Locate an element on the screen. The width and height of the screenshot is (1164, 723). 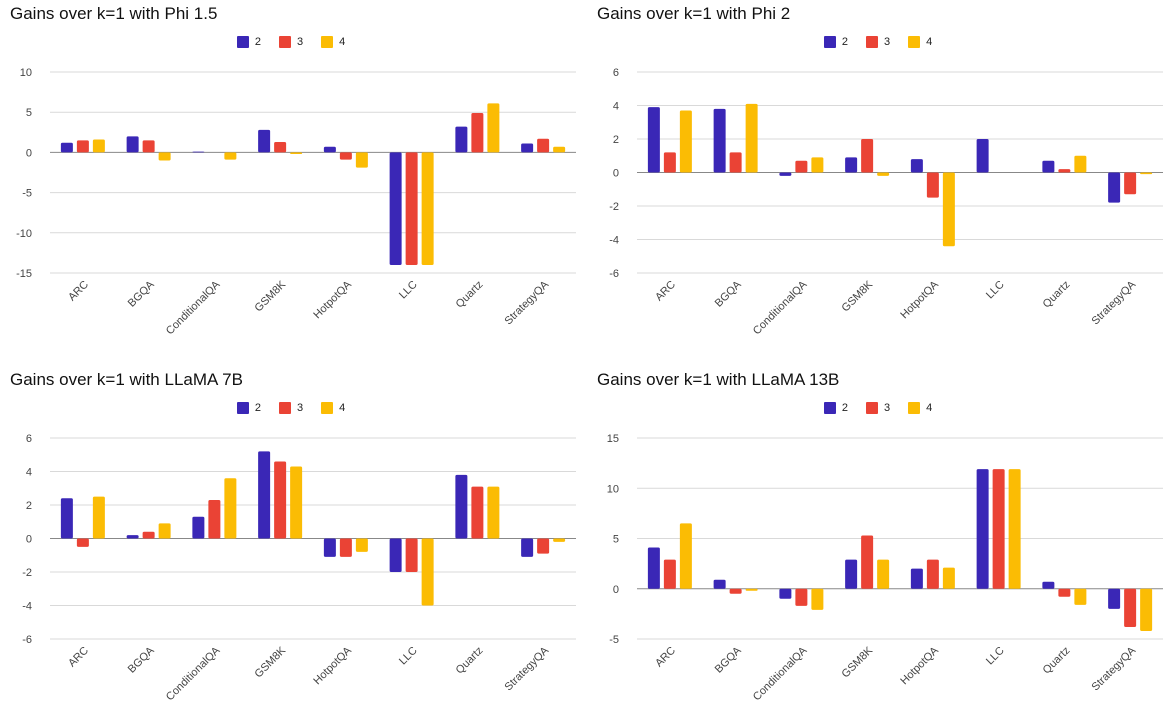
y-tick-label: -10 is located at coordinates (24, 234).